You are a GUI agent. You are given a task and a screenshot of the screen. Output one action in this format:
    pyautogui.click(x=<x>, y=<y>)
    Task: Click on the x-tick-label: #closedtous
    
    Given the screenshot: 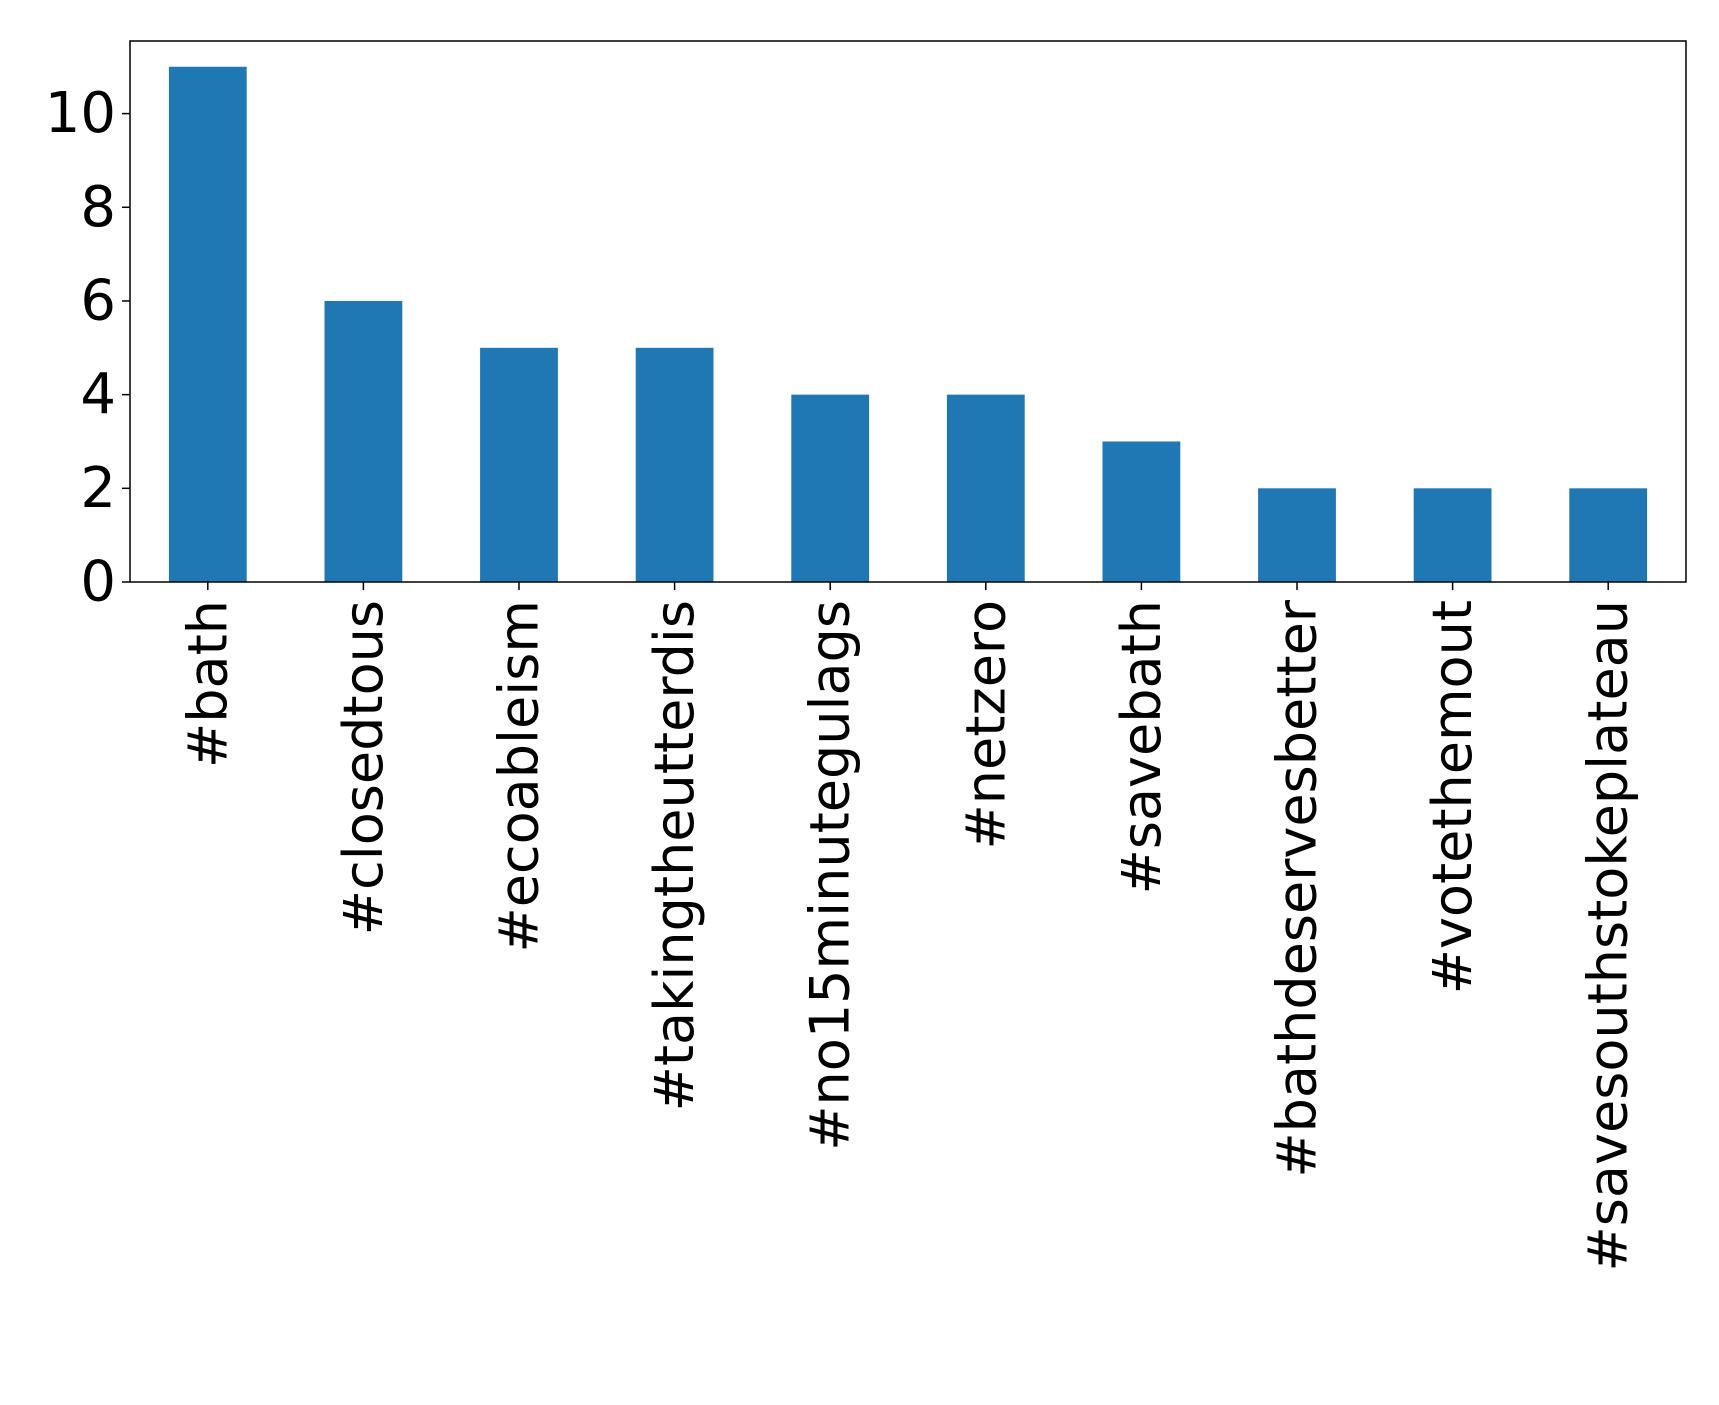 What is the action you would take?
    pyautogui.click(x=363, y=767)
    